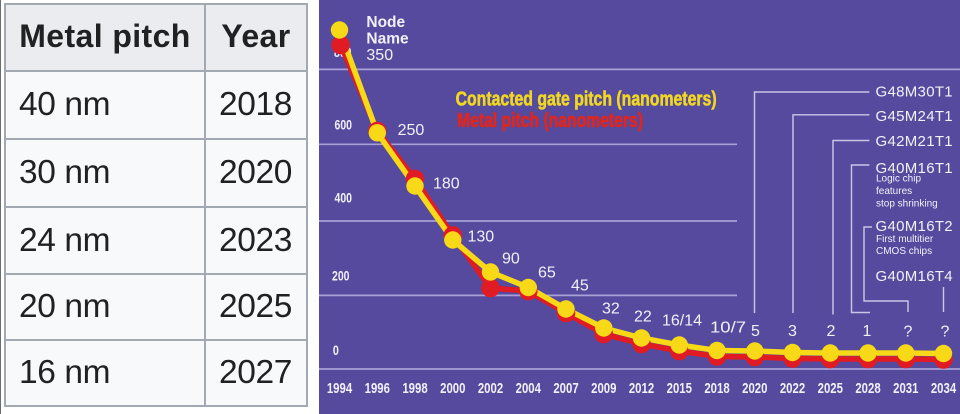 Image resolution: width=960 pixels, height=414 pixels. I want to click on svg-text: 5, so click(755, 331).